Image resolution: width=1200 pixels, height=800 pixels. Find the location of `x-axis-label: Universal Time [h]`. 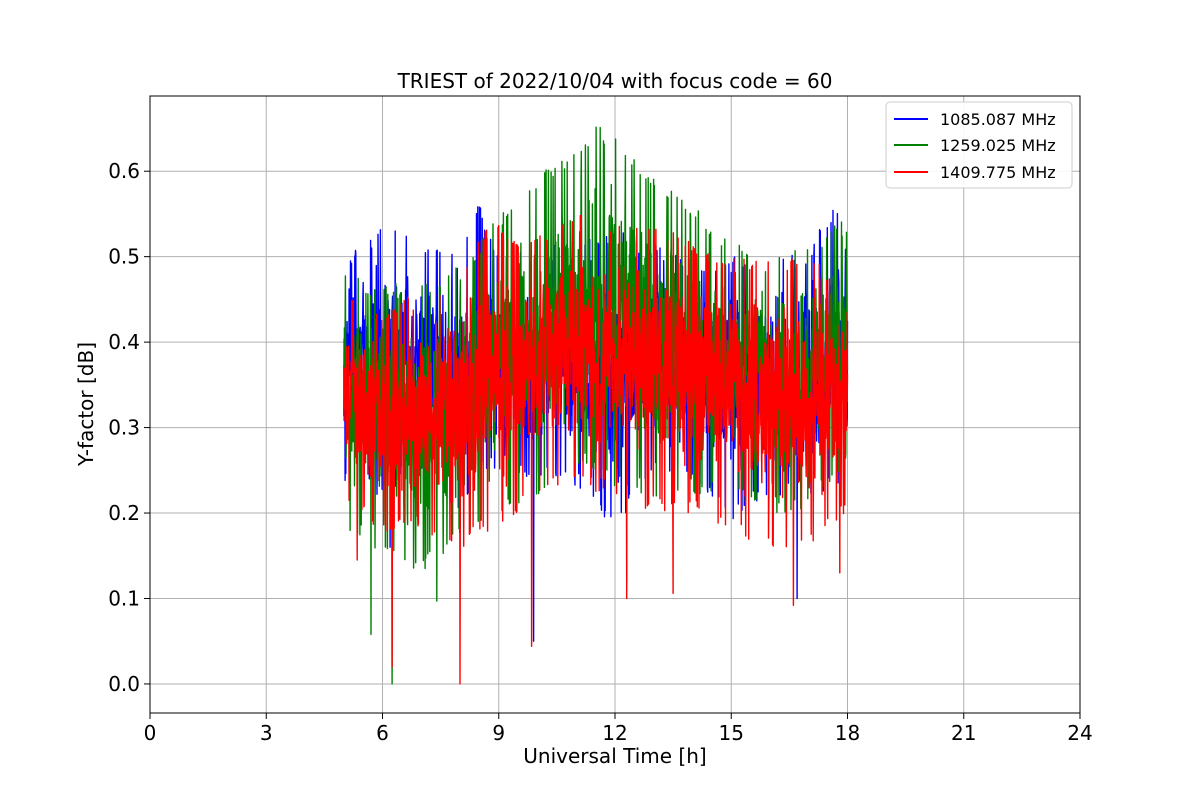

x-axis-label: Universal Time [h] is located at coordinates (614, 756).